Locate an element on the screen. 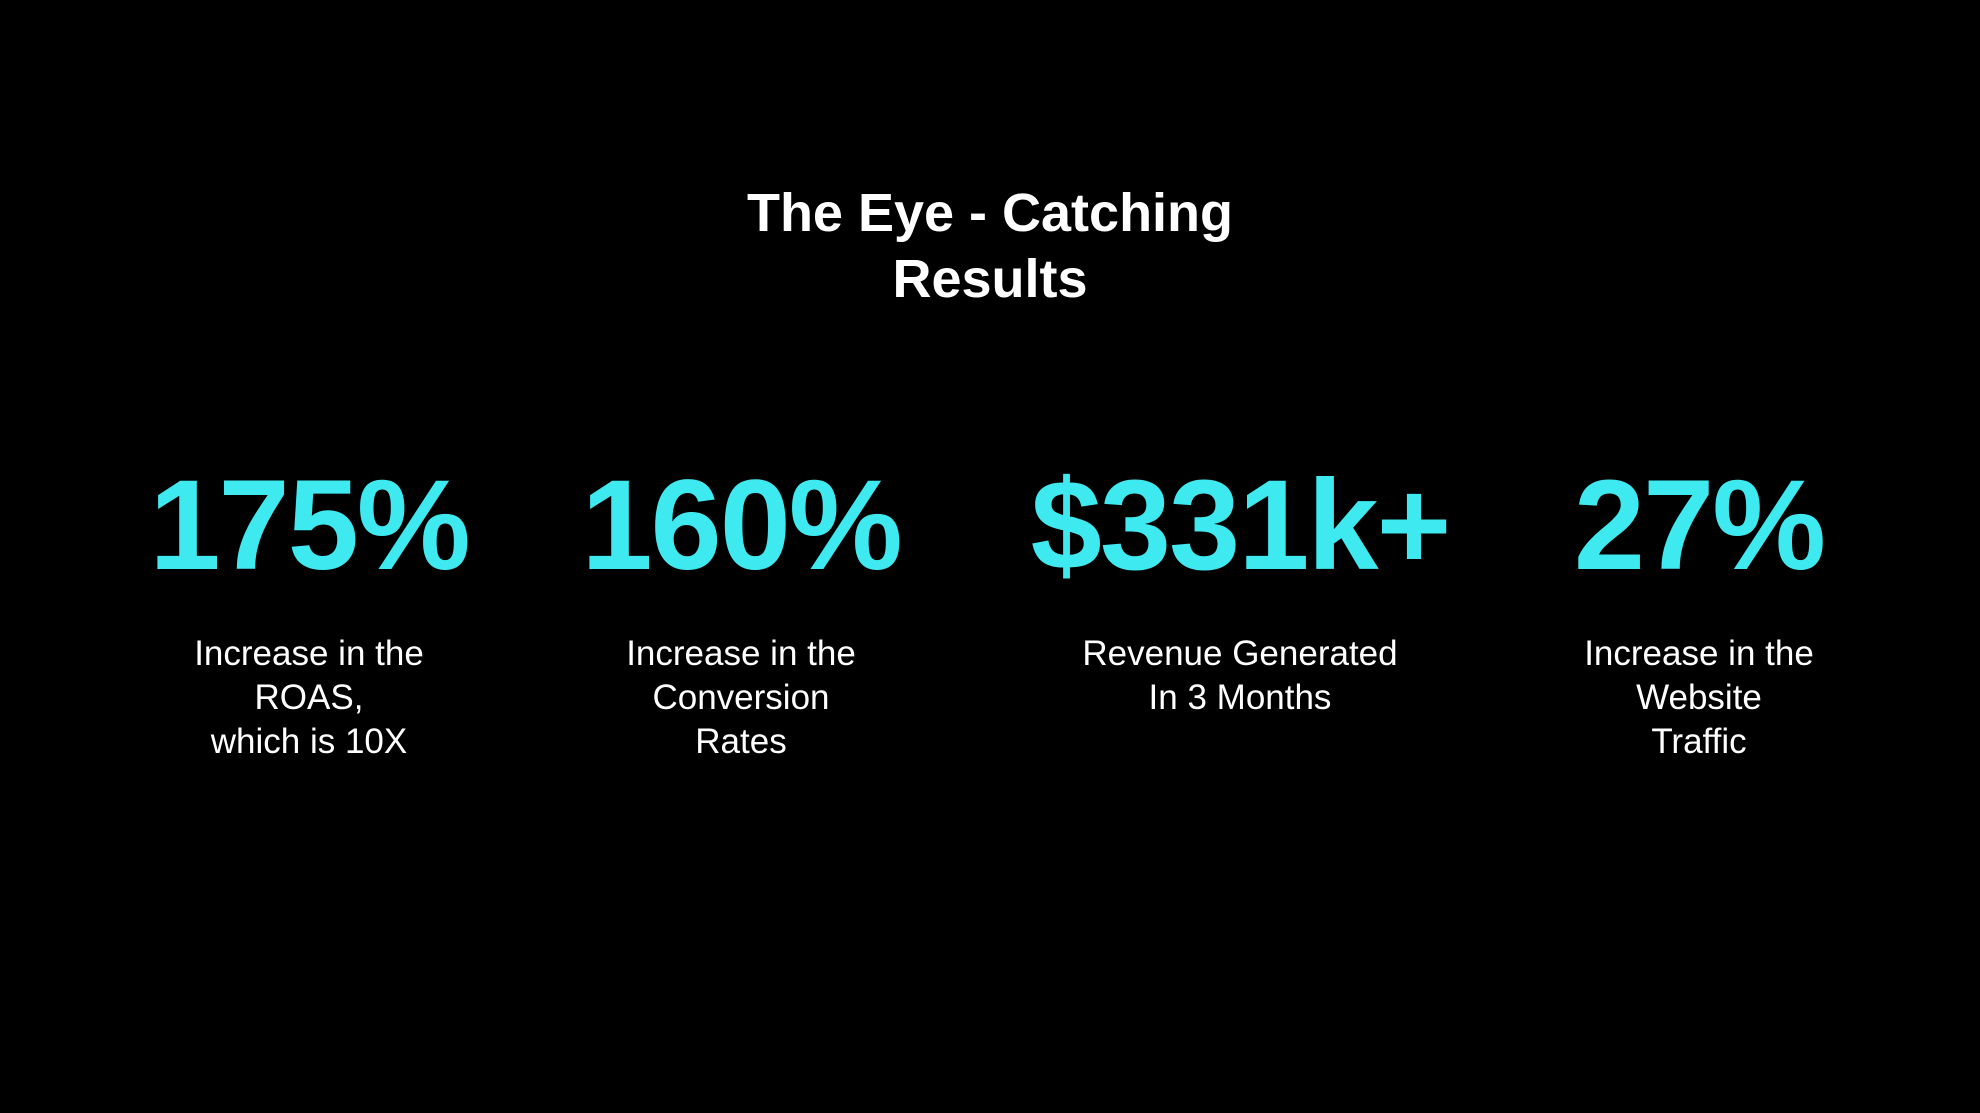  stat-value: 27% is located at coordinates (1699, 525).